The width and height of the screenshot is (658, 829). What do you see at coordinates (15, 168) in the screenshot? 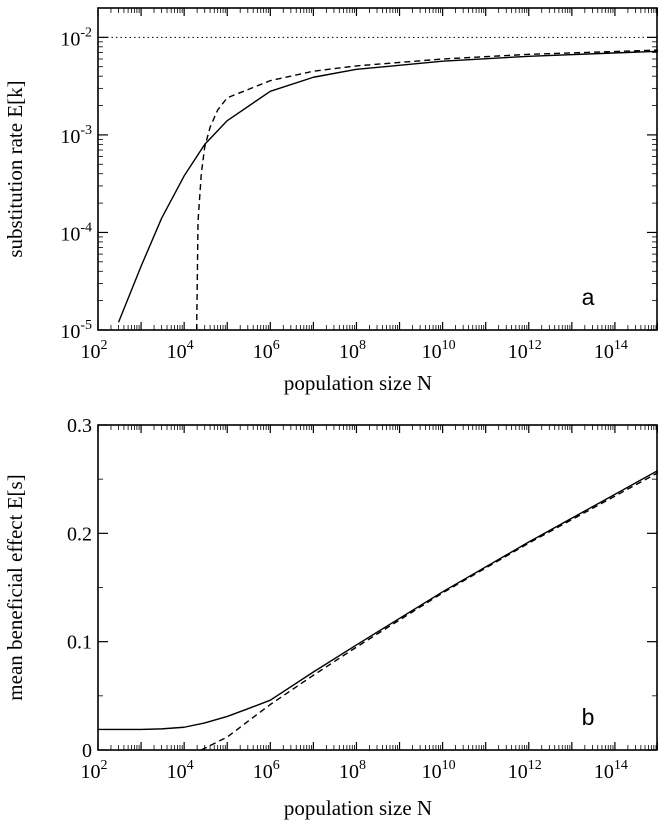
I see `y-axis-title: substitution rate E[k]` at bounding box center [15, 168].